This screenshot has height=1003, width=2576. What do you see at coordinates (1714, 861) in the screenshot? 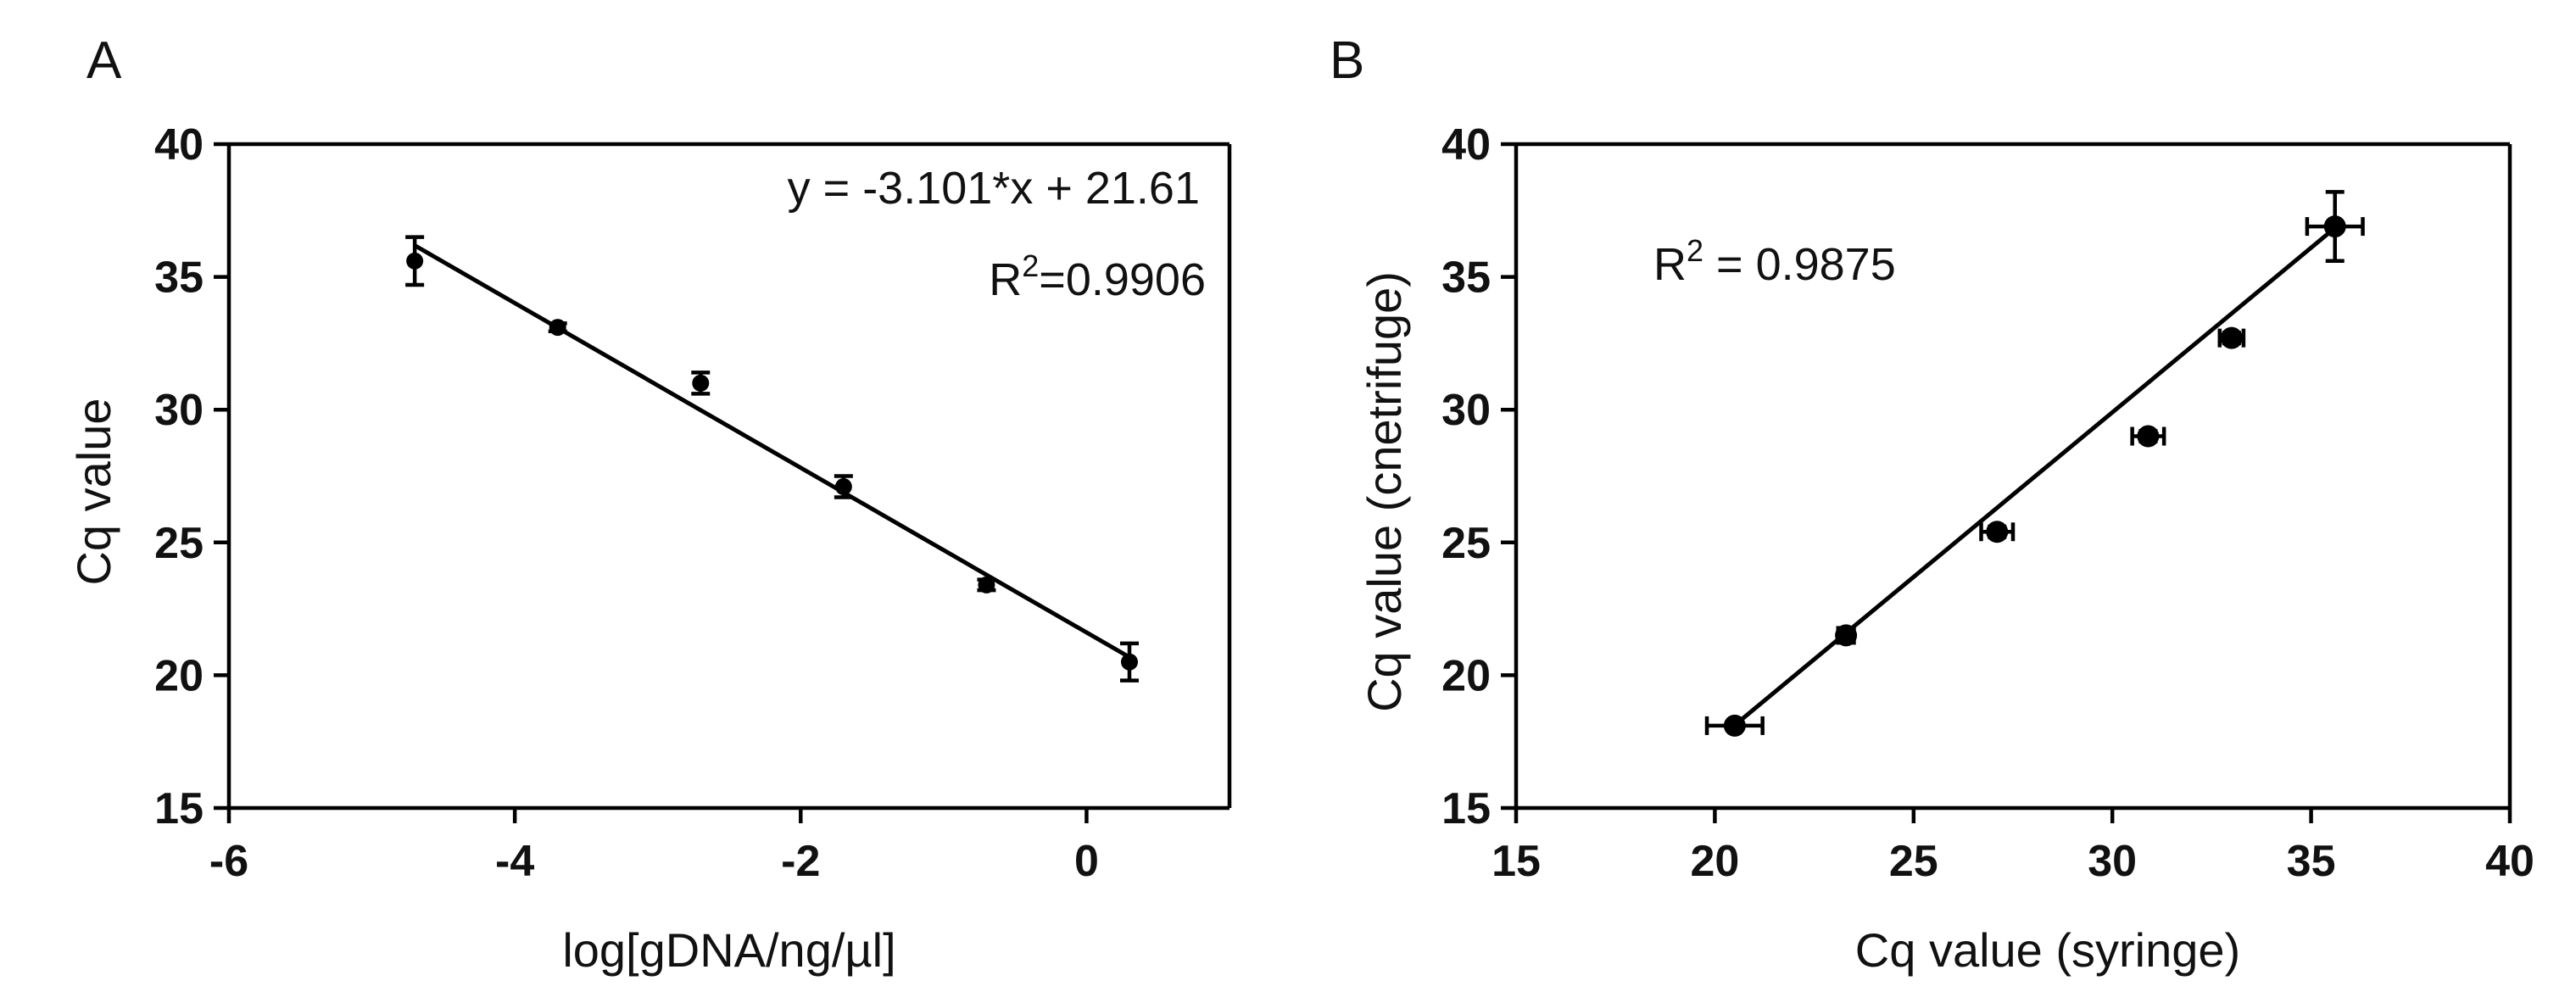
I see `panel-b-x-tick-label: 20` at bounding box center [1714, 861].